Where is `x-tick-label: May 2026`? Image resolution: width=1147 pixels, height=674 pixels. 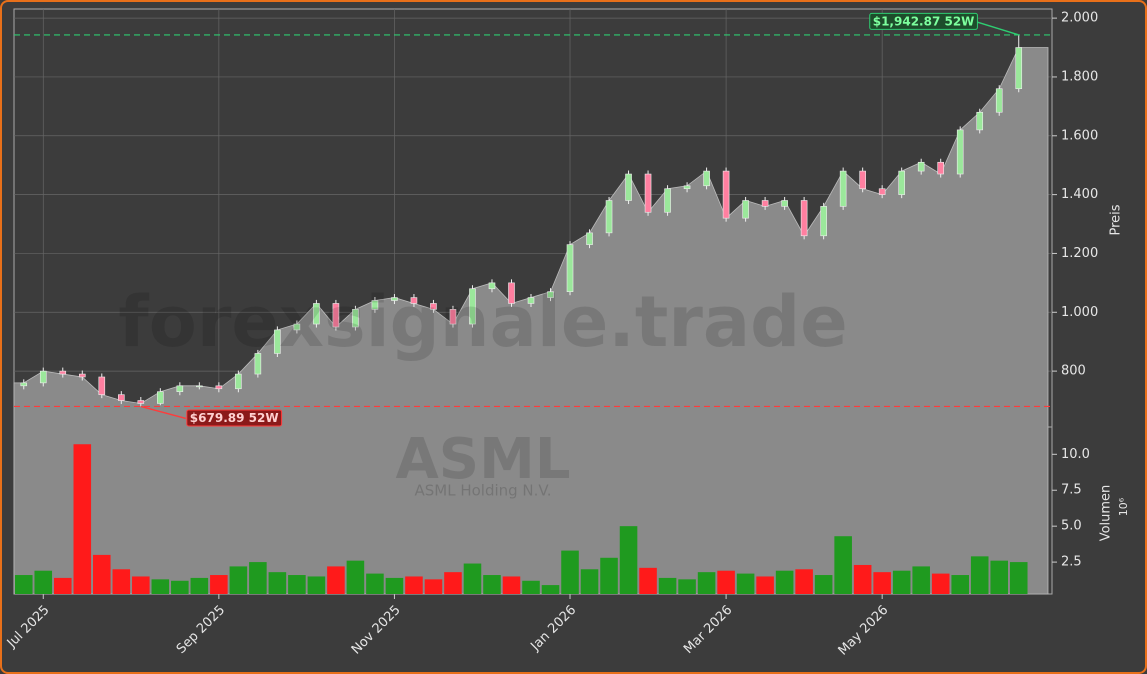
x-tick-label: May 2026 is located at coordinates (864, 631).